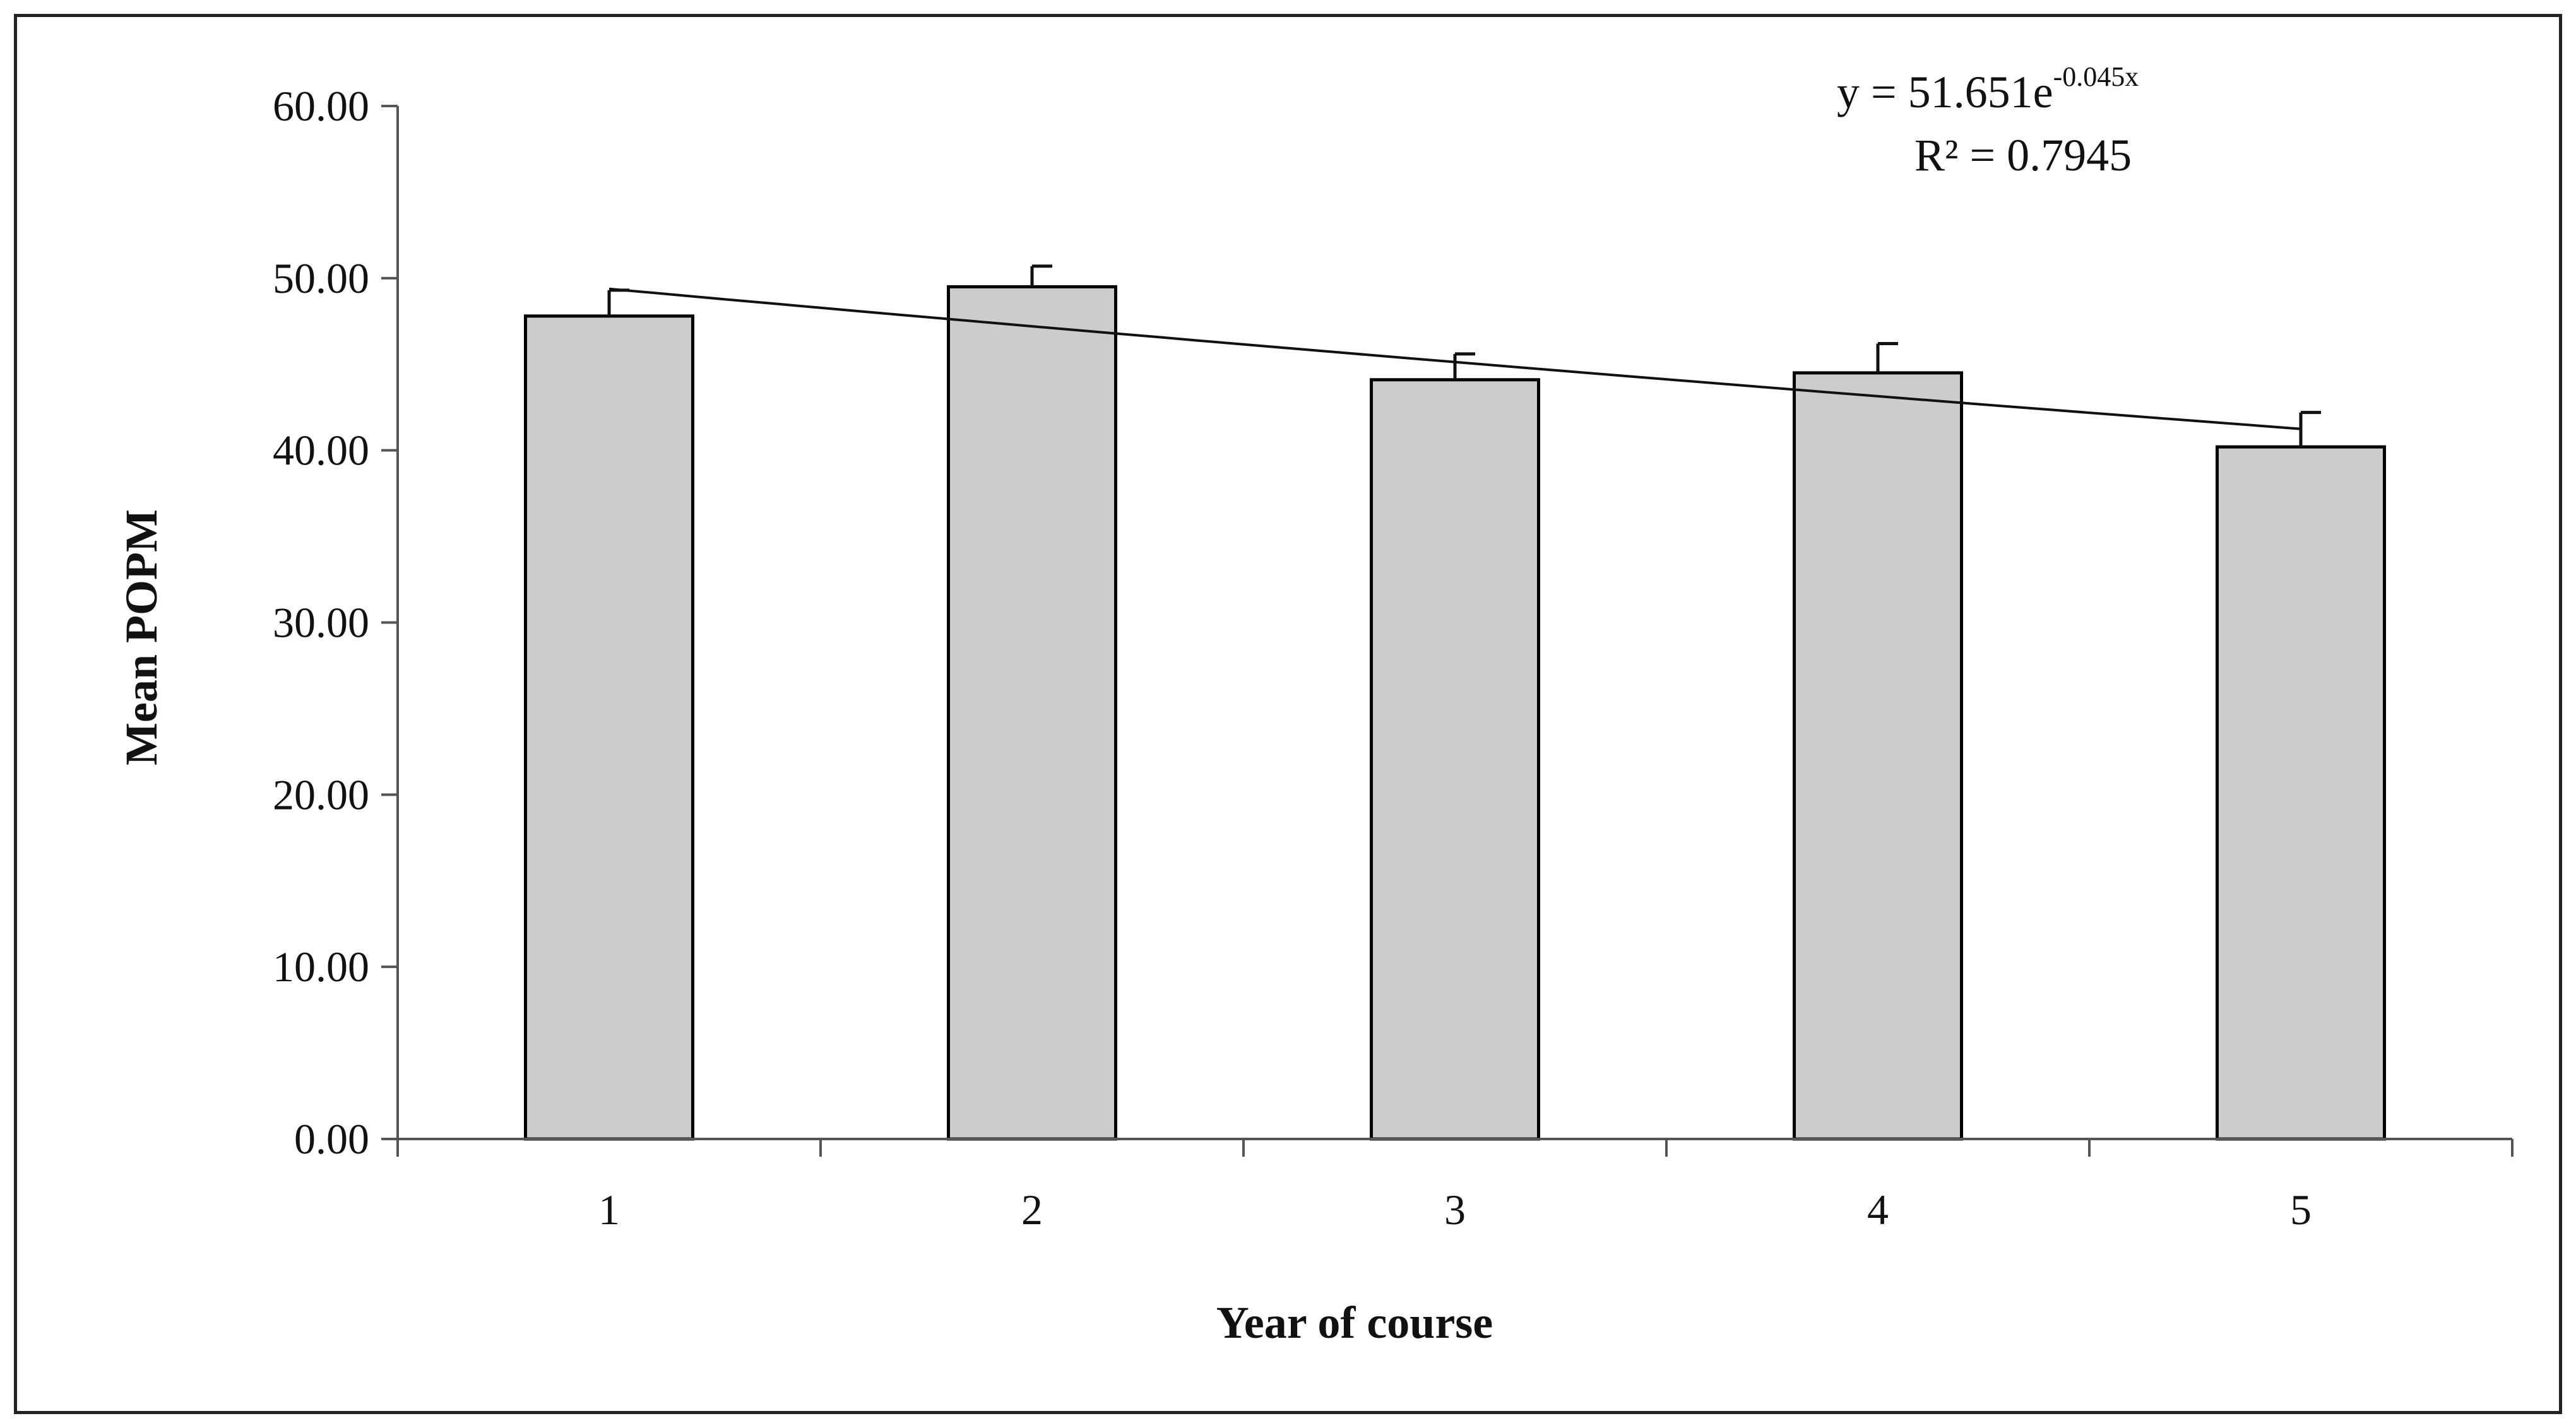 The image size is (2576, 1428). I want to click on x-axis-title: Year of course, so click(1354, 1322).